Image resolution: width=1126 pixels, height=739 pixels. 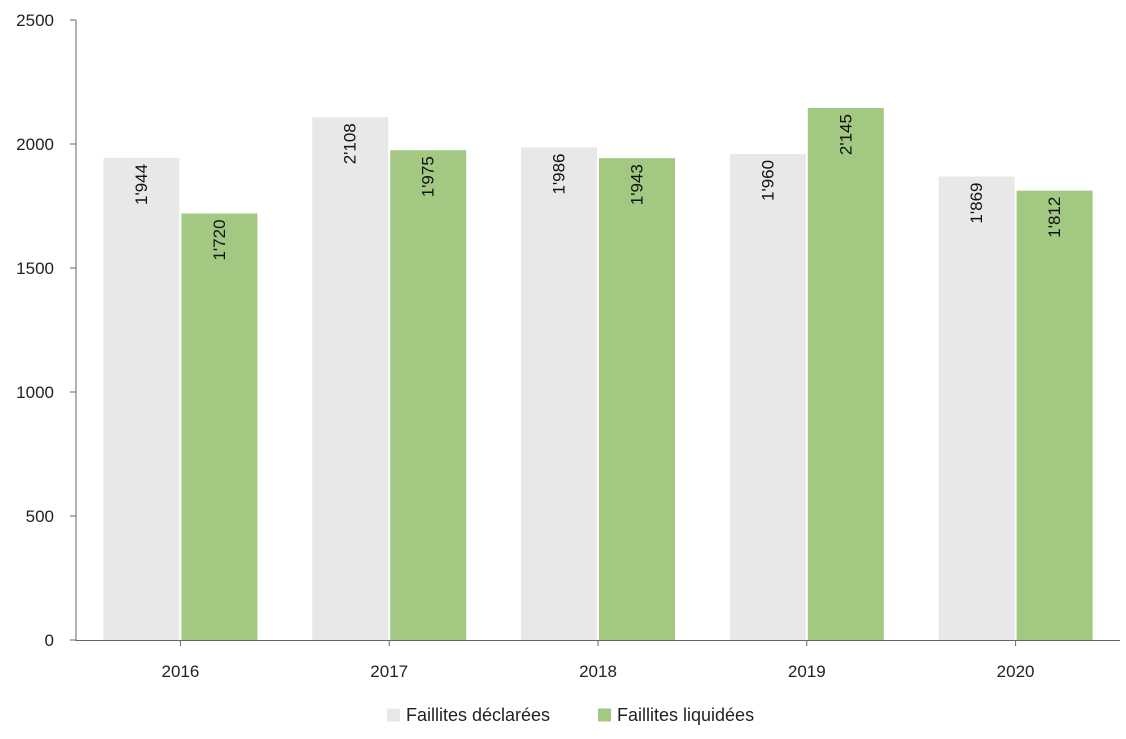 What do you see at coordinates (637, 399) in the screenshot?
I see `bar-liquidated-2018` at bounding box center [637, 399].